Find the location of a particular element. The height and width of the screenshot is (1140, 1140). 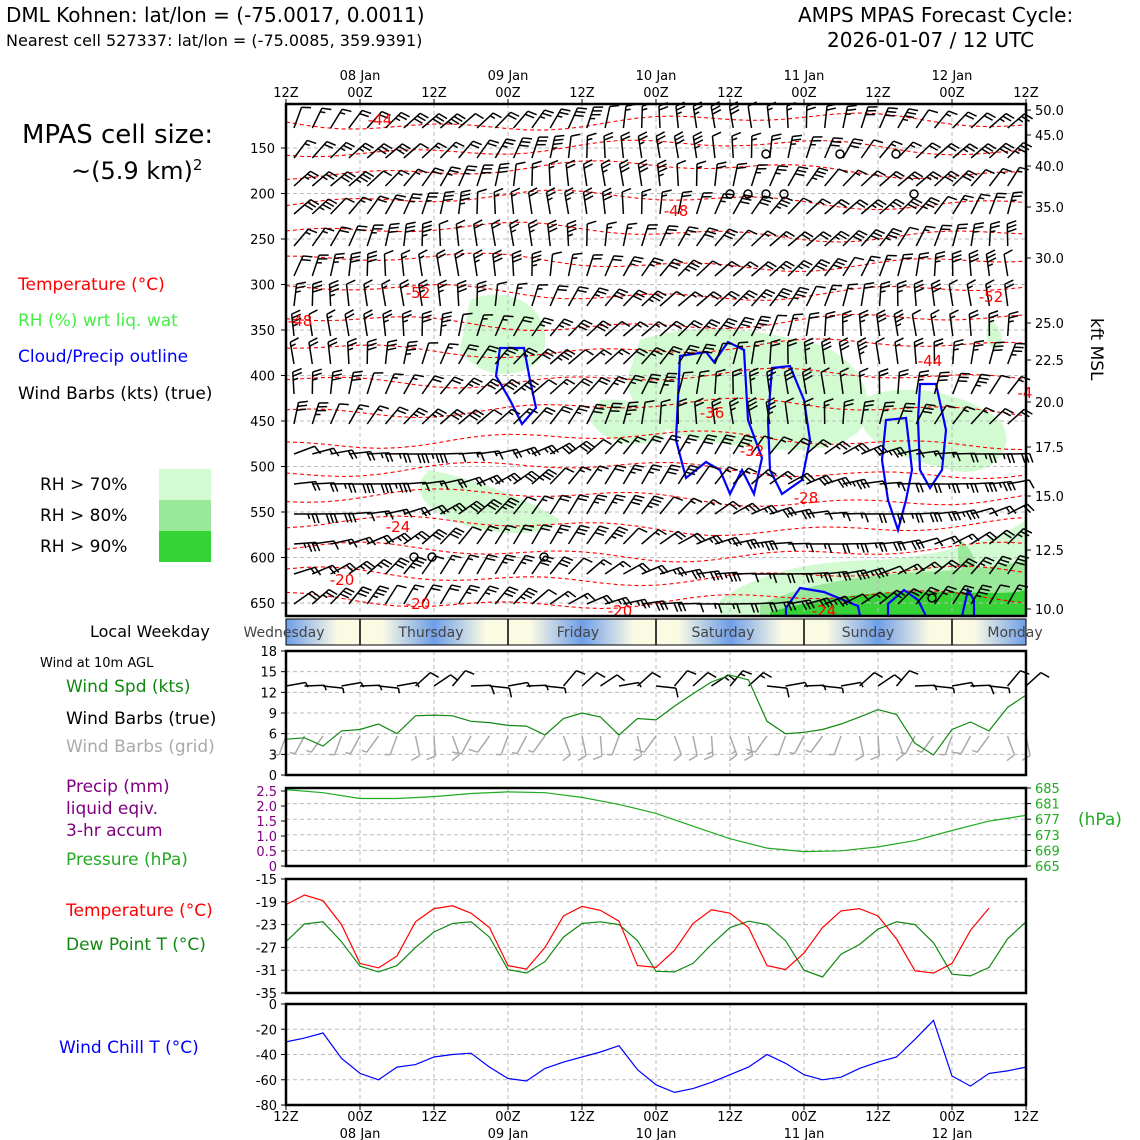

y-tick-label: 1.5 is located at coordinates (266, 822).